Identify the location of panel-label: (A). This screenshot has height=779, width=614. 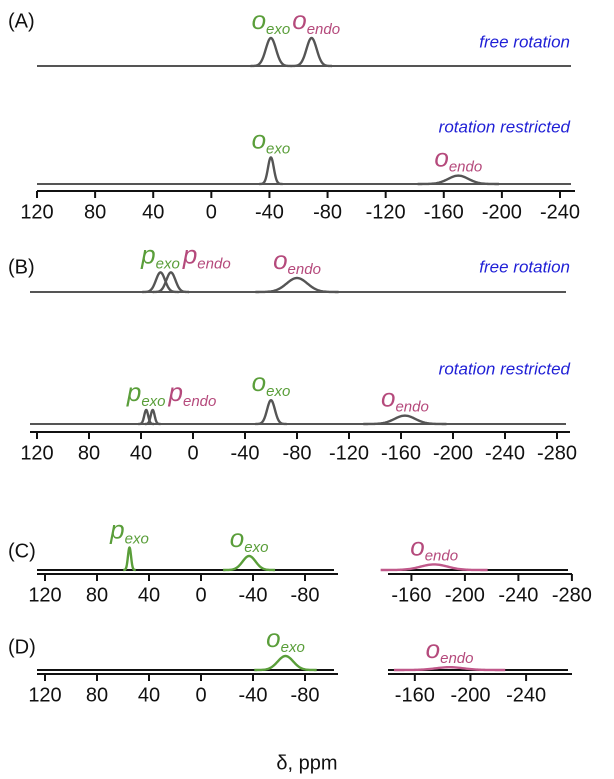
(21, 21).